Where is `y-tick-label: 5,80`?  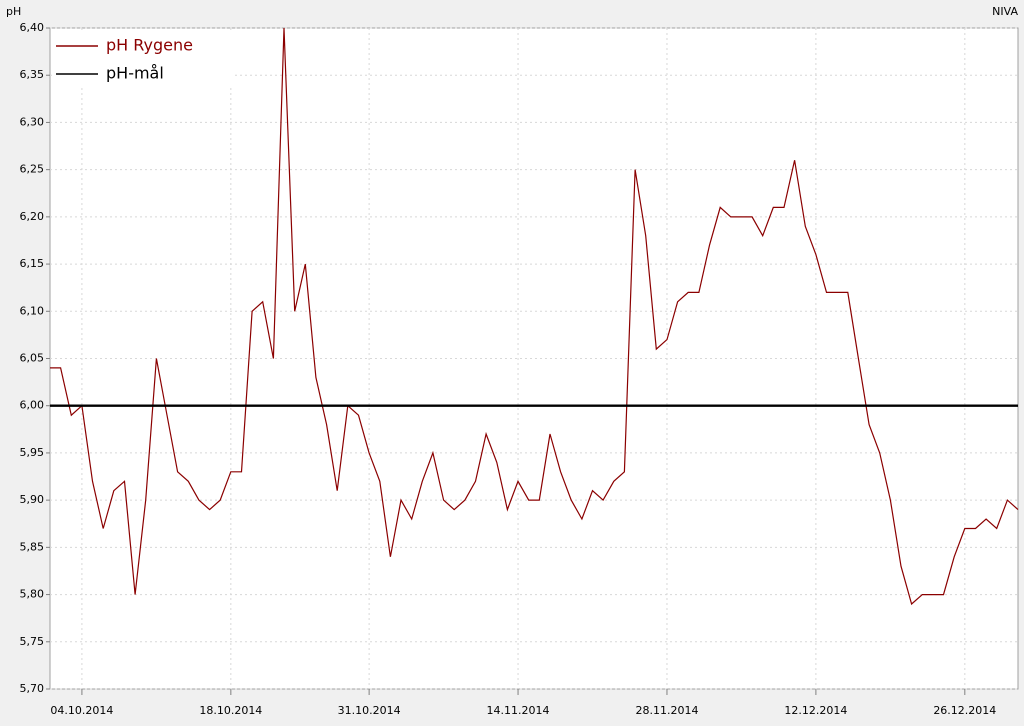 y-tick-label: 5,80 is located at coordinates (32, 594).